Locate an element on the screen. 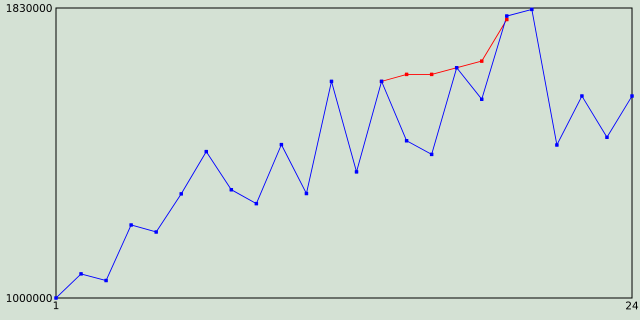 The image size is (640, 320). x-tick-label: 1 is located at coordinates (56, 306).